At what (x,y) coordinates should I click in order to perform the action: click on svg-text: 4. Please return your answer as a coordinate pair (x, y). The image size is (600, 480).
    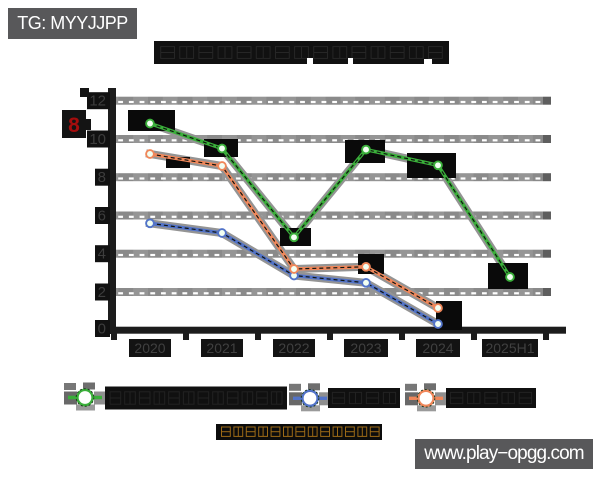
    Looking at the image, I should click on (102, 254).